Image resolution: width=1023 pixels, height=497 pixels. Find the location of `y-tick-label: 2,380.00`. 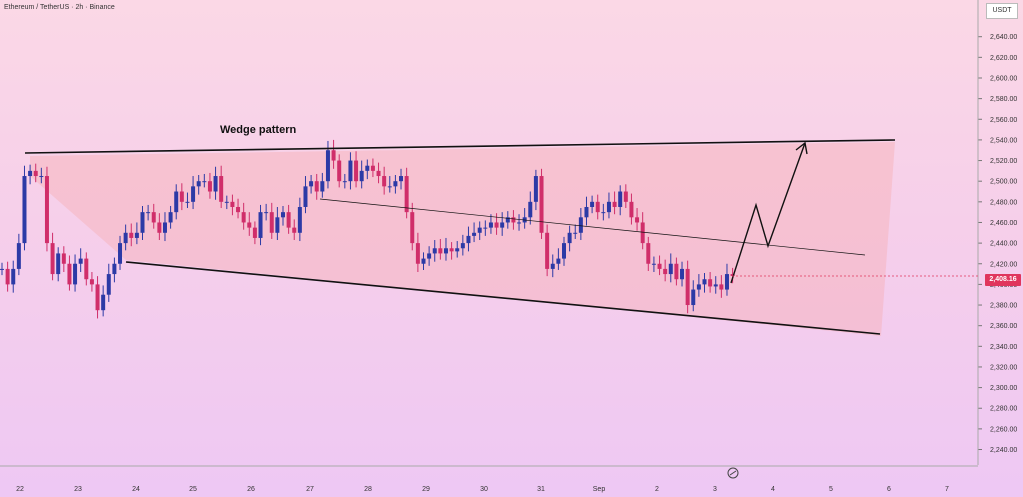

y-tick-label: 2,380.00 is located at coordinates (1003, 306).